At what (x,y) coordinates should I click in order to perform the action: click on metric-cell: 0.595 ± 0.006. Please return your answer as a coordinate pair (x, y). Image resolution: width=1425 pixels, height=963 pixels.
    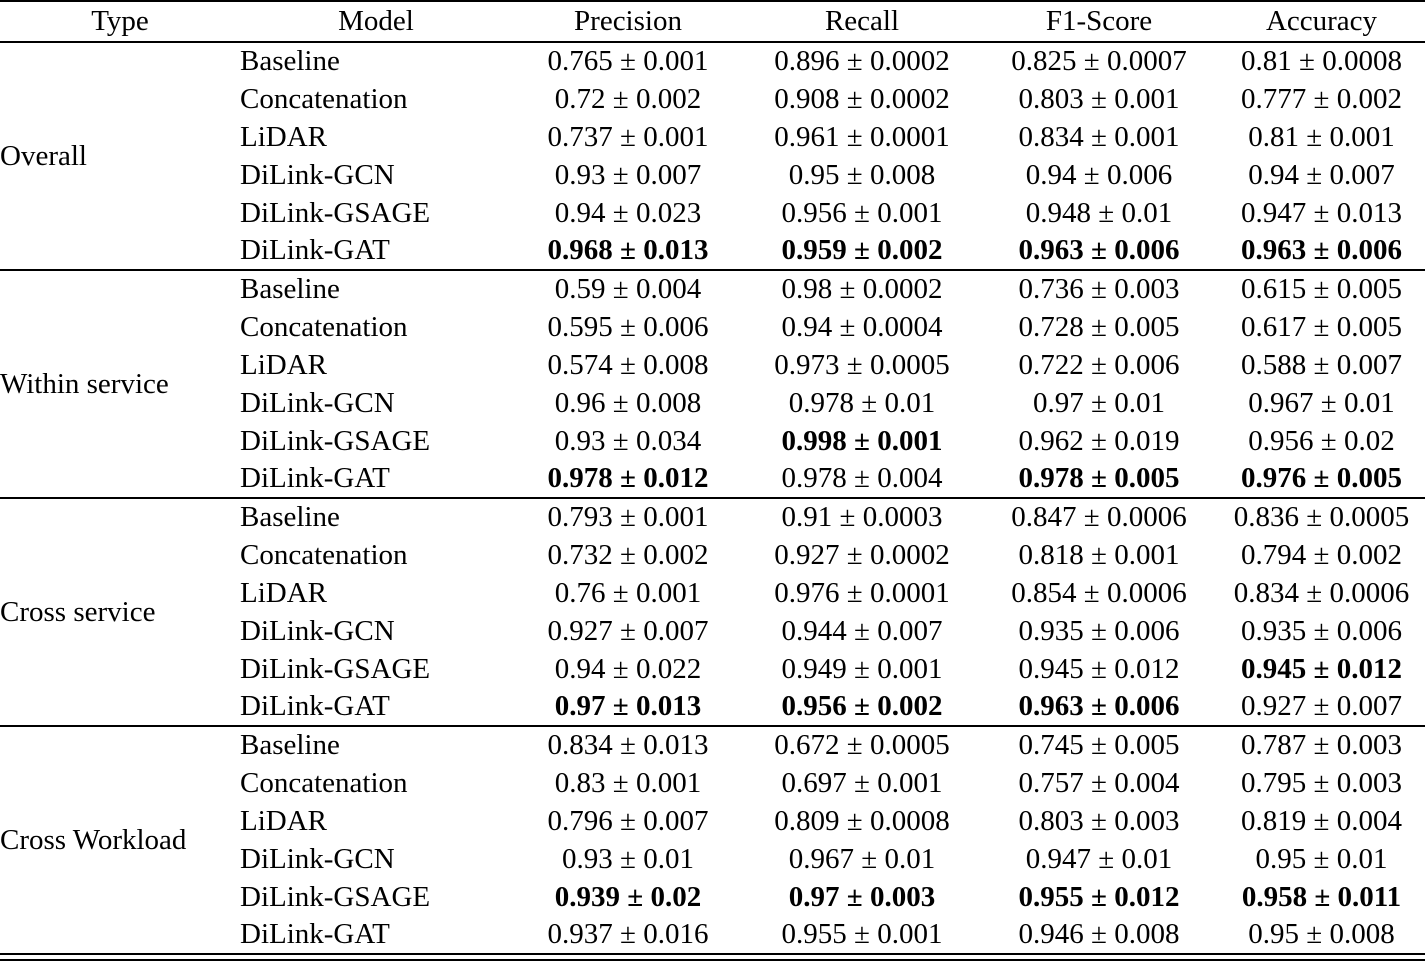
    Looking at the image, I should click on (628, 326).